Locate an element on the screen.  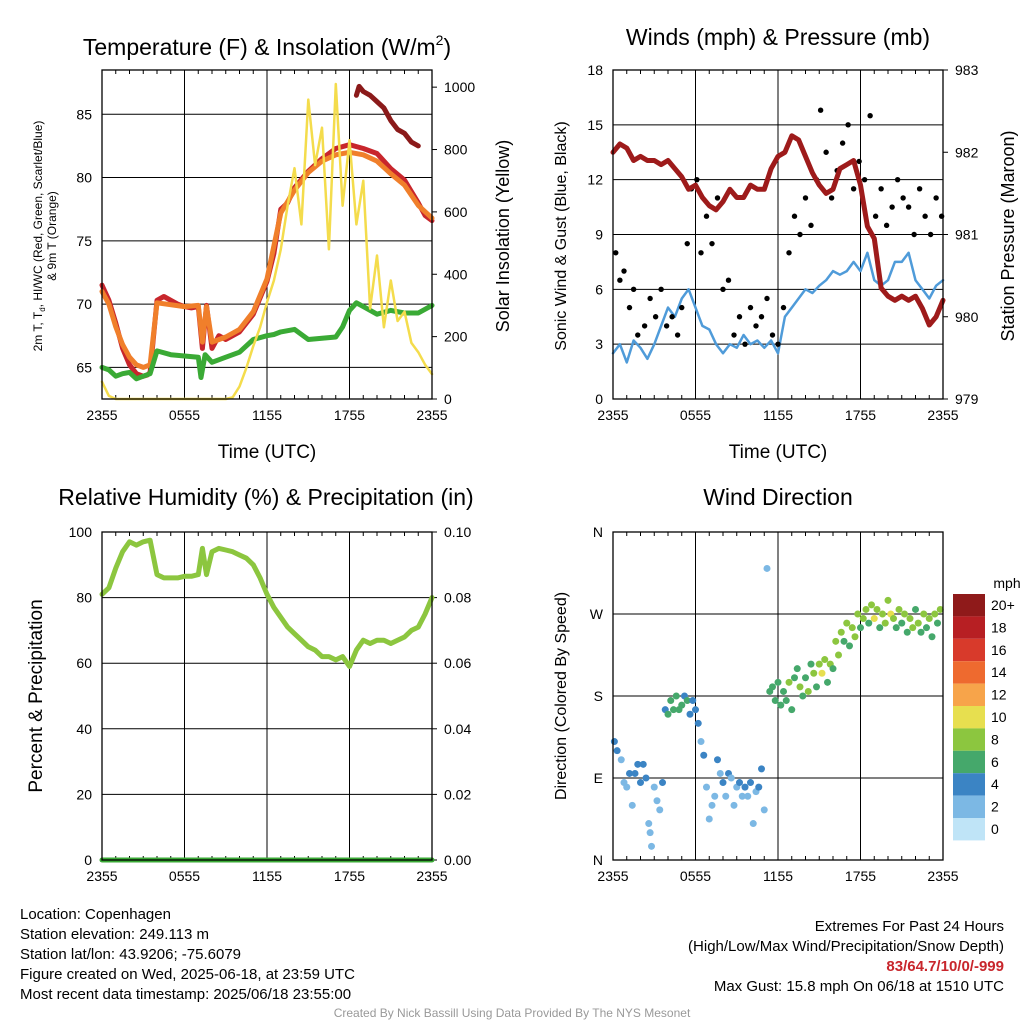
rh-x-tick-label: 2355 is located at coordinates (101, 876).